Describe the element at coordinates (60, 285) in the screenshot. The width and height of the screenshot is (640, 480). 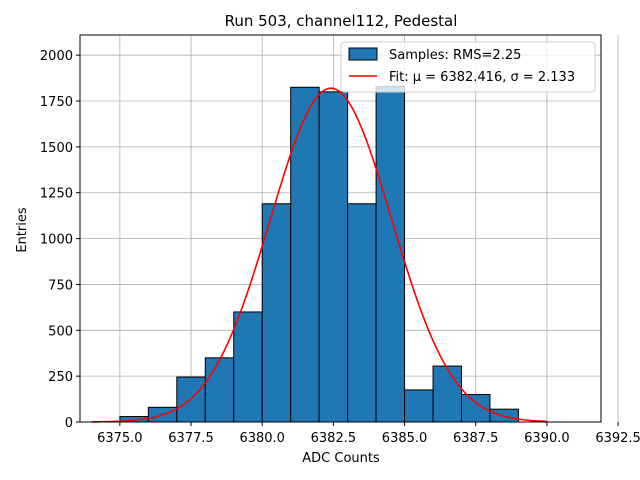
I see `y-tick-label: 750` at that location.